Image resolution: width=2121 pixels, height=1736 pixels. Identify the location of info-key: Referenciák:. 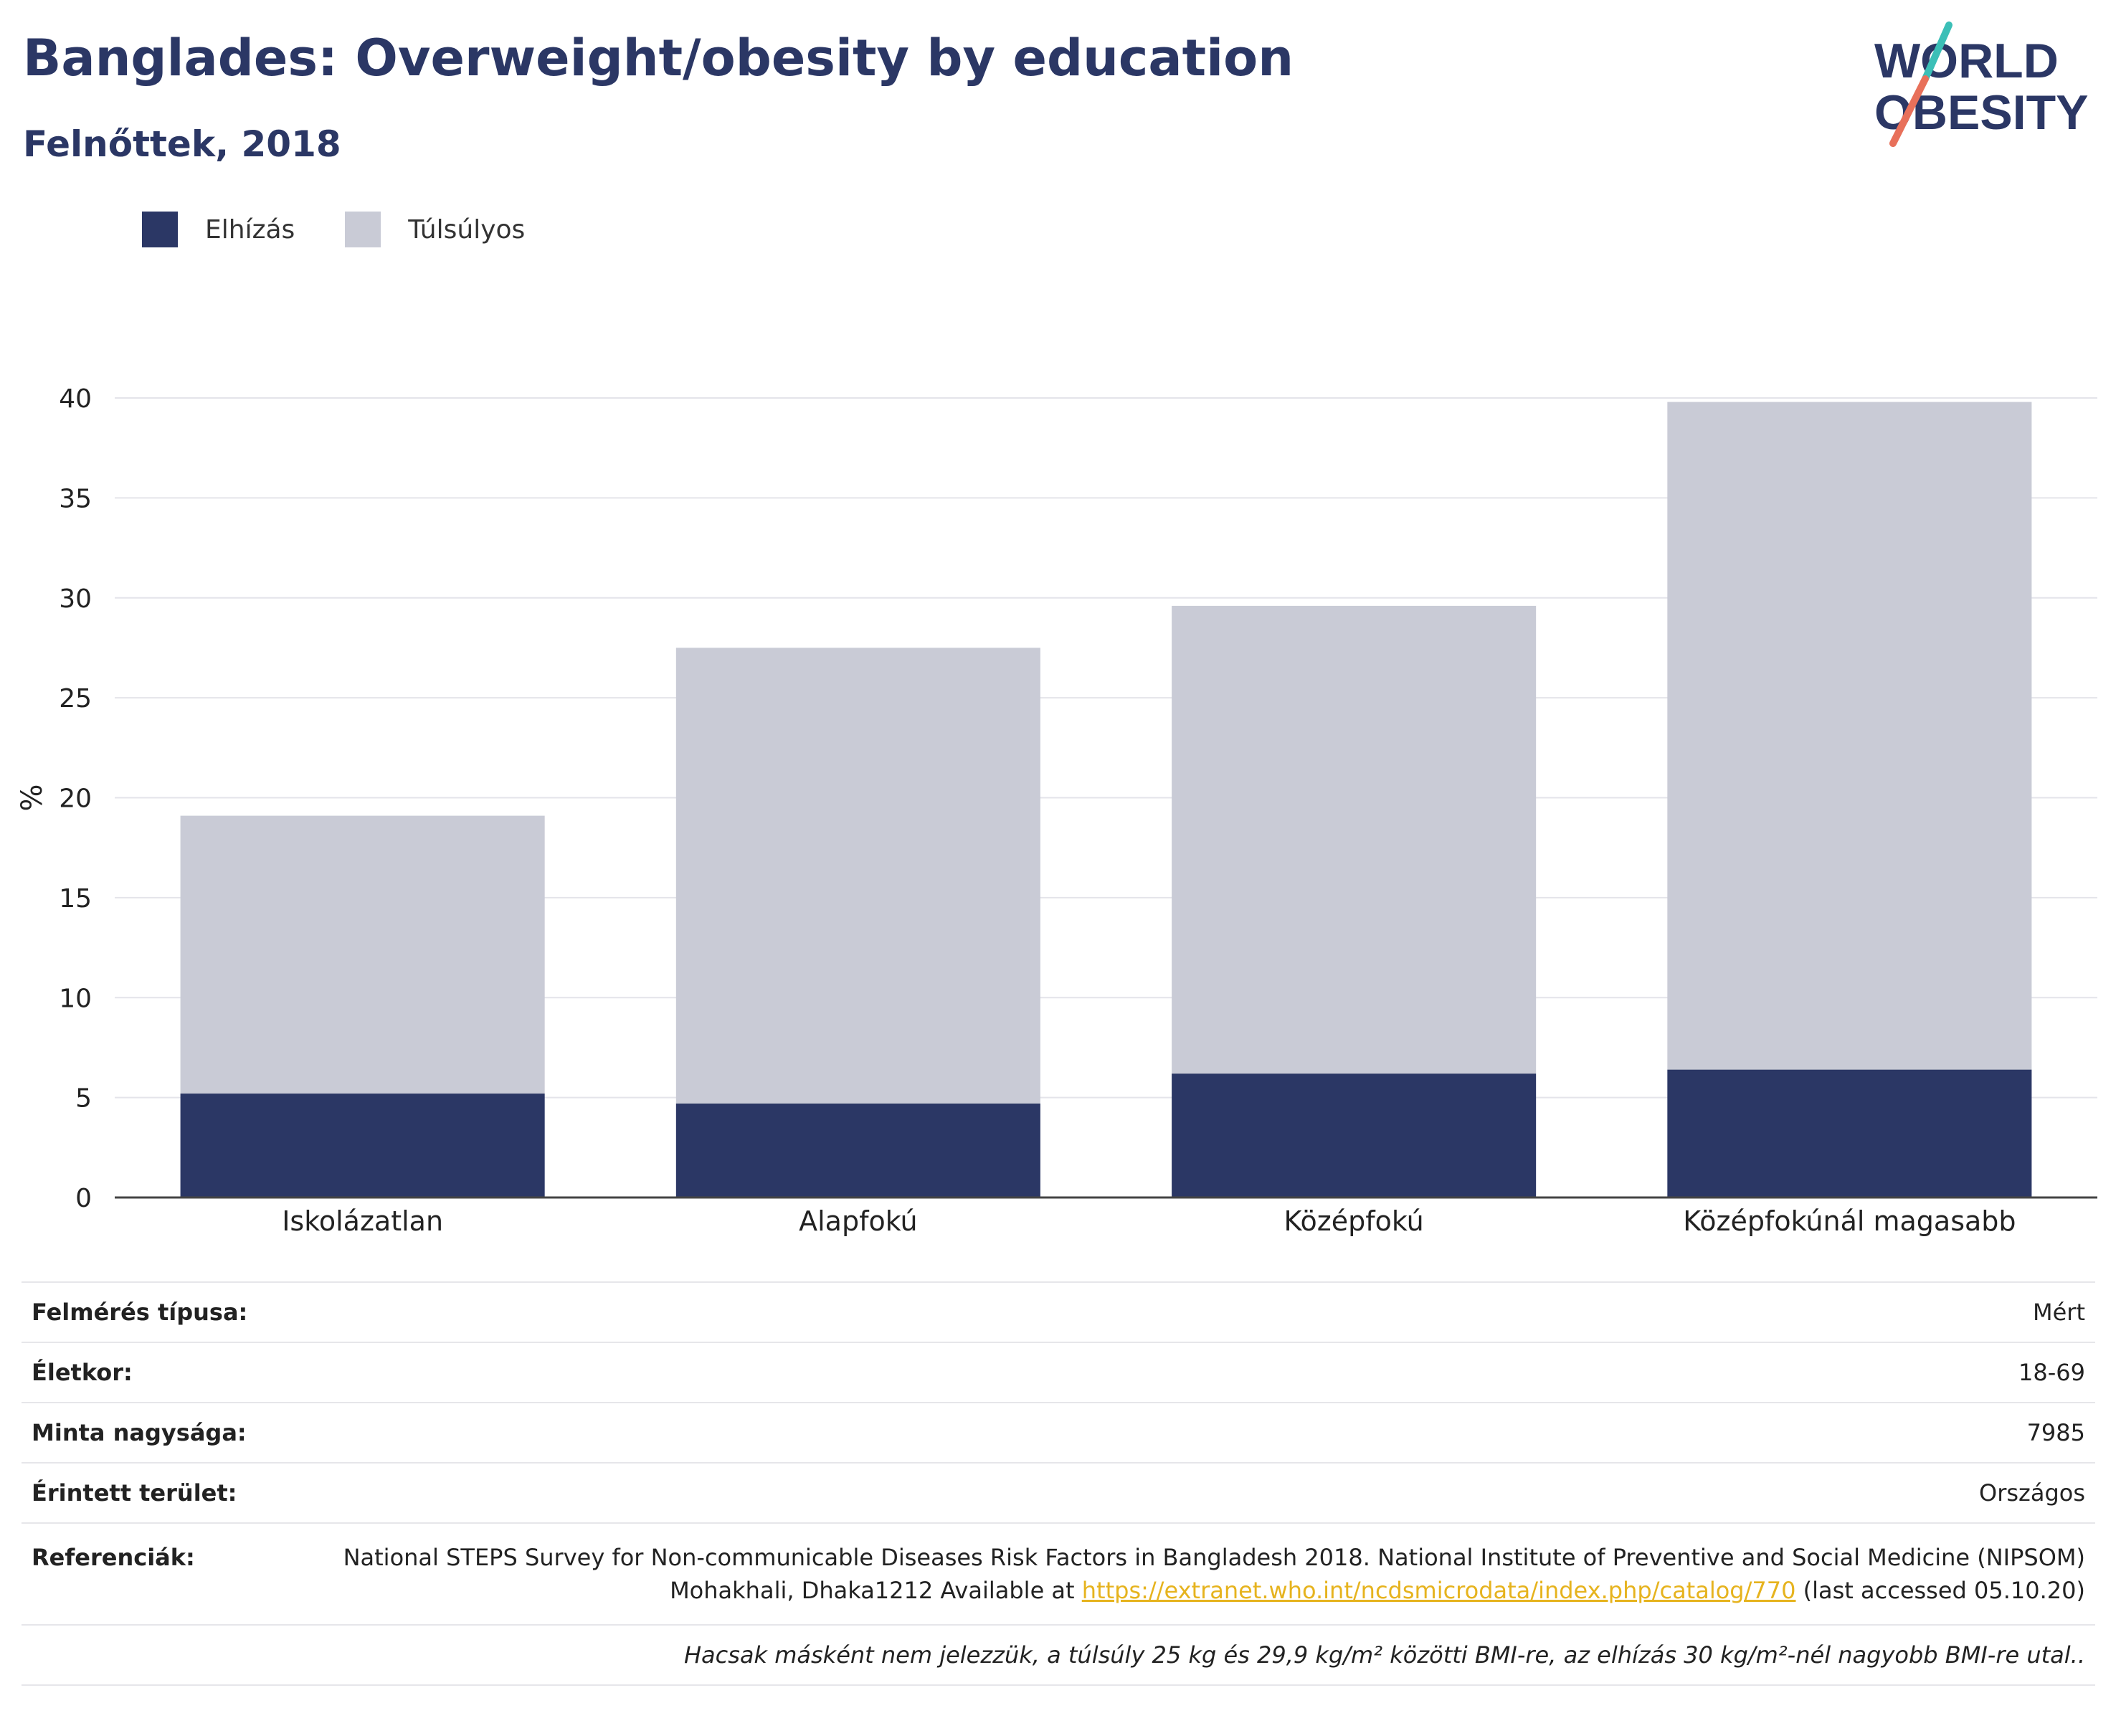
(175, 1573).